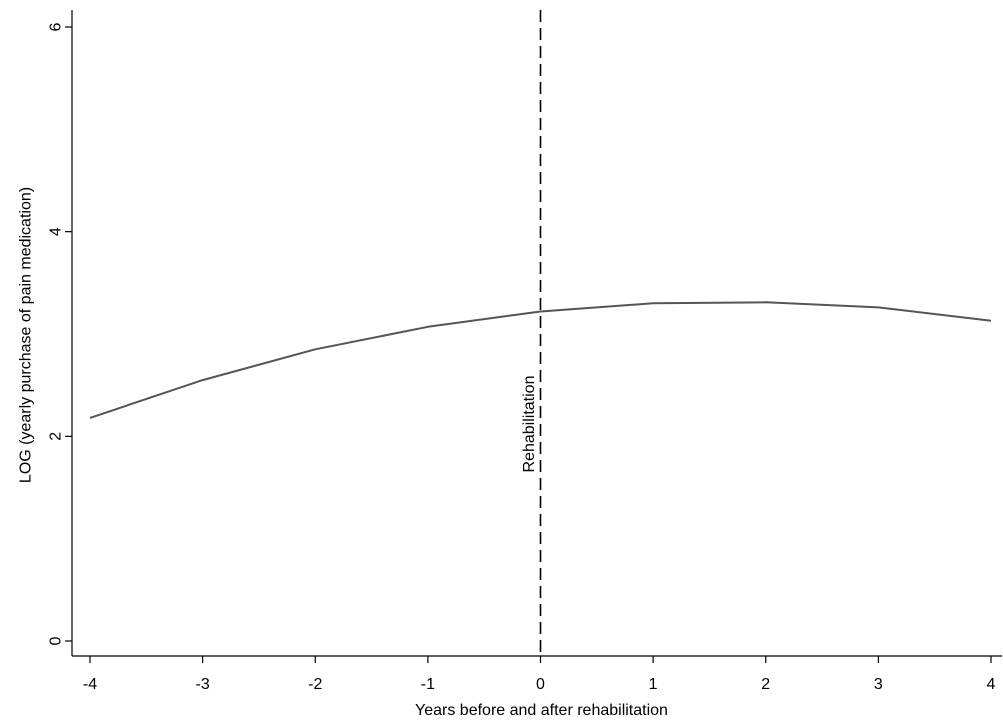 This screenshot has width=1003, height=724. What do you see at coordinates (540, 684) in the screenshot?
I see `x-tick-label: 0` at bounding box center [540, 684].